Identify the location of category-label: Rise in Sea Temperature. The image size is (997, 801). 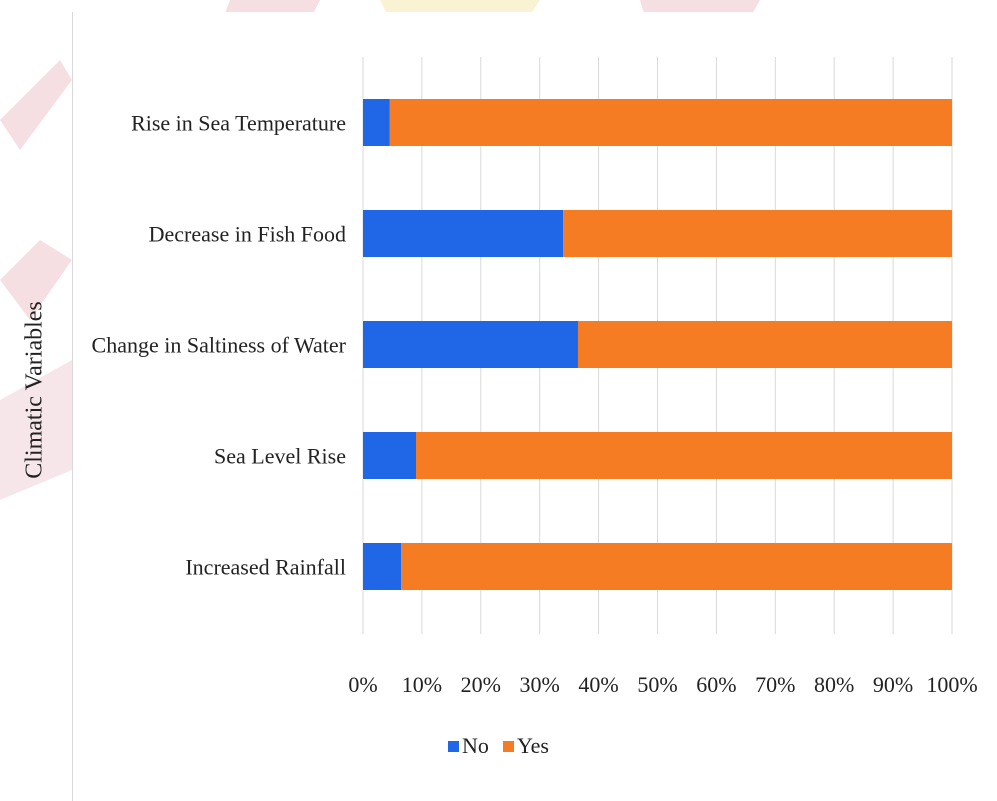
(238, 123).